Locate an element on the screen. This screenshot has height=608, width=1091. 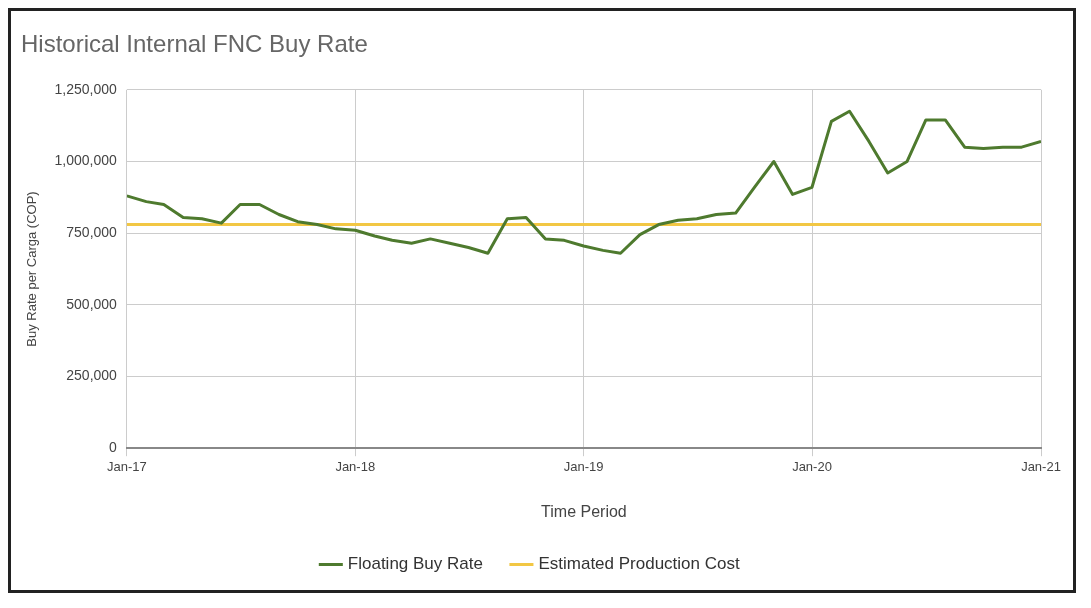
x-tick-label: Jan-17 is located at coordinates (127, 466).